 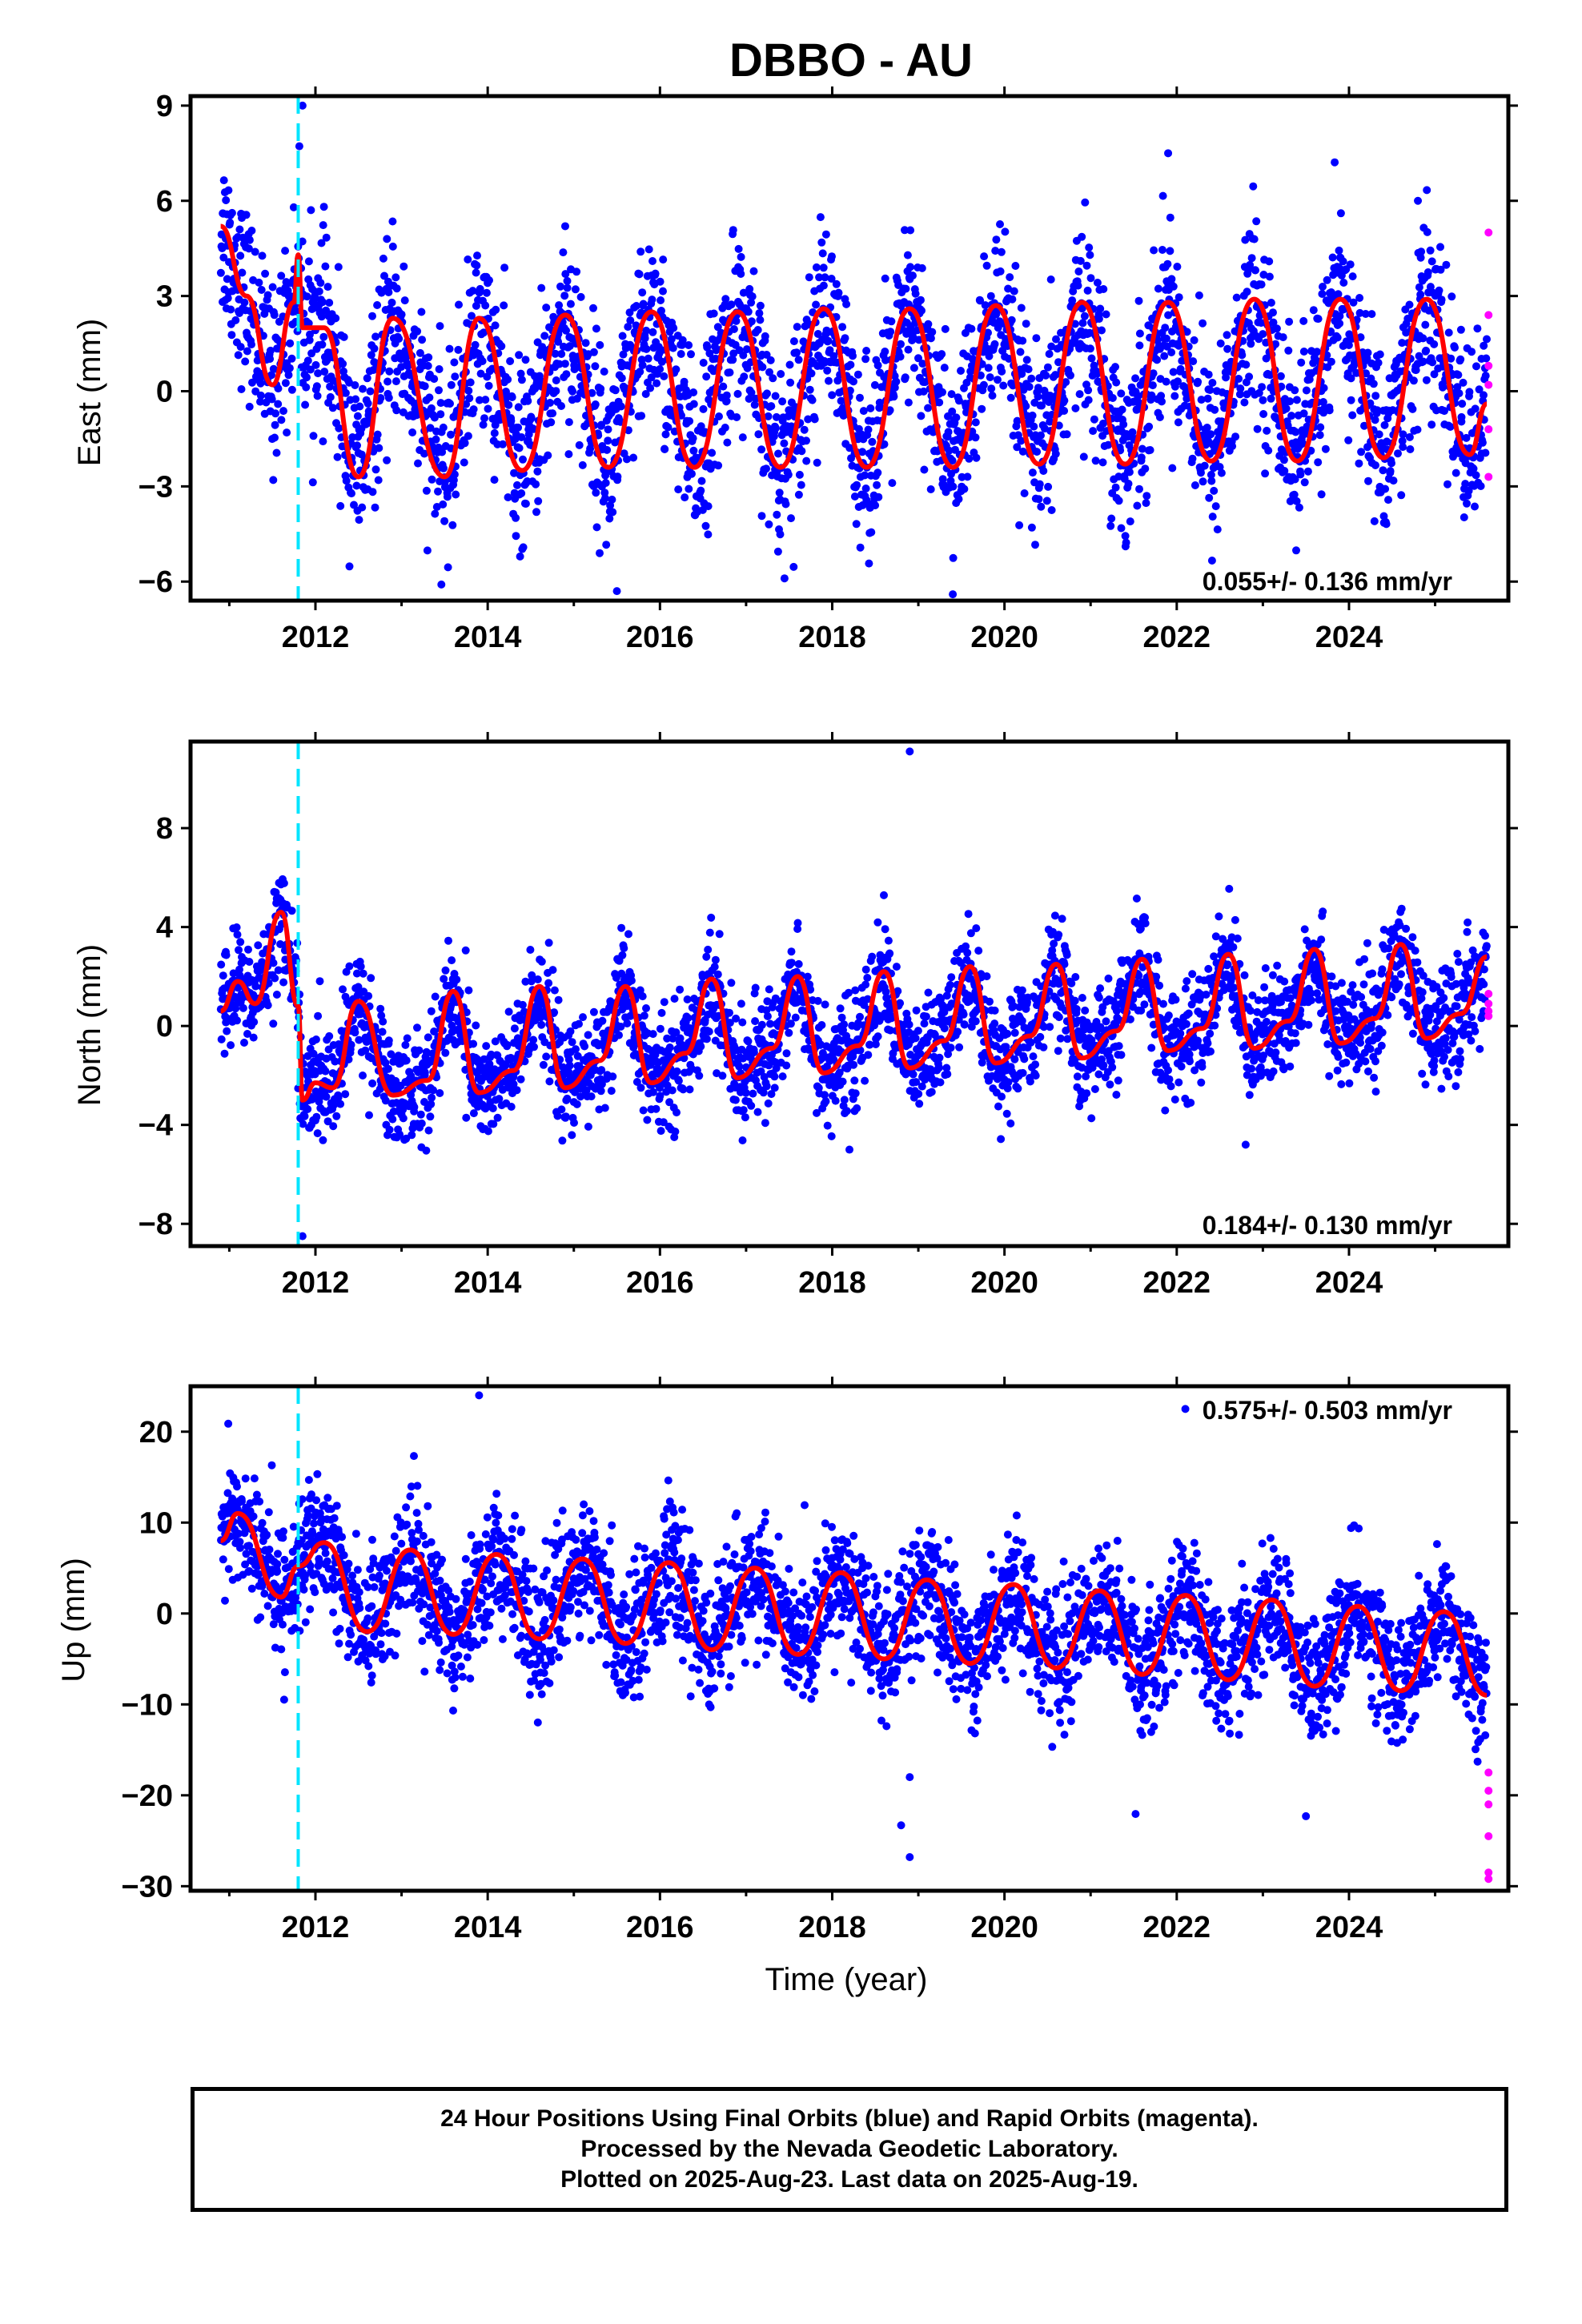 What do you see at coordinates (89, 393) in the screenshot?
I see `east-axis-label: East (mm)` at bounding box center [89, 393].